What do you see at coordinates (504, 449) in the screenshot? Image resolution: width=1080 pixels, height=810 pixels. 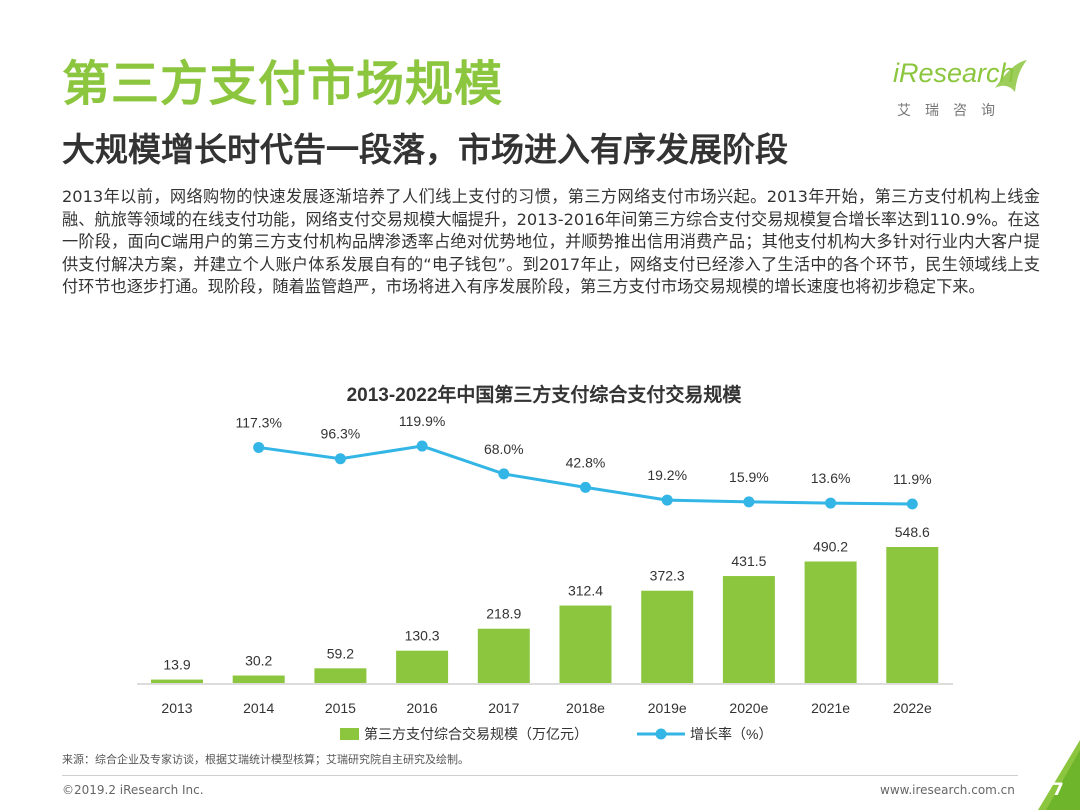 I see `growth-rate-label: 68.0%` at bounding box center [504, 449].